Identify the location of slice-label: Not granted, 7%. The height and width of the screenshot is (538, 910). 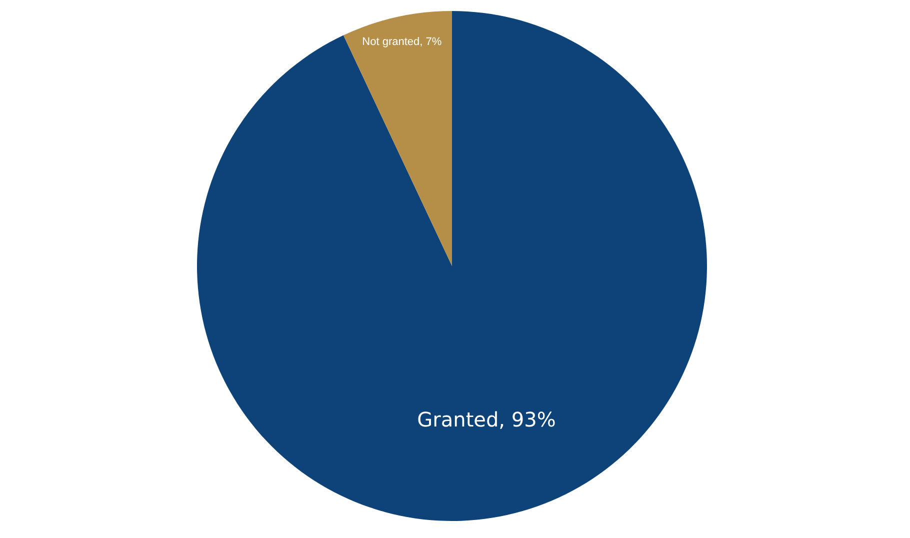
(402, 42).